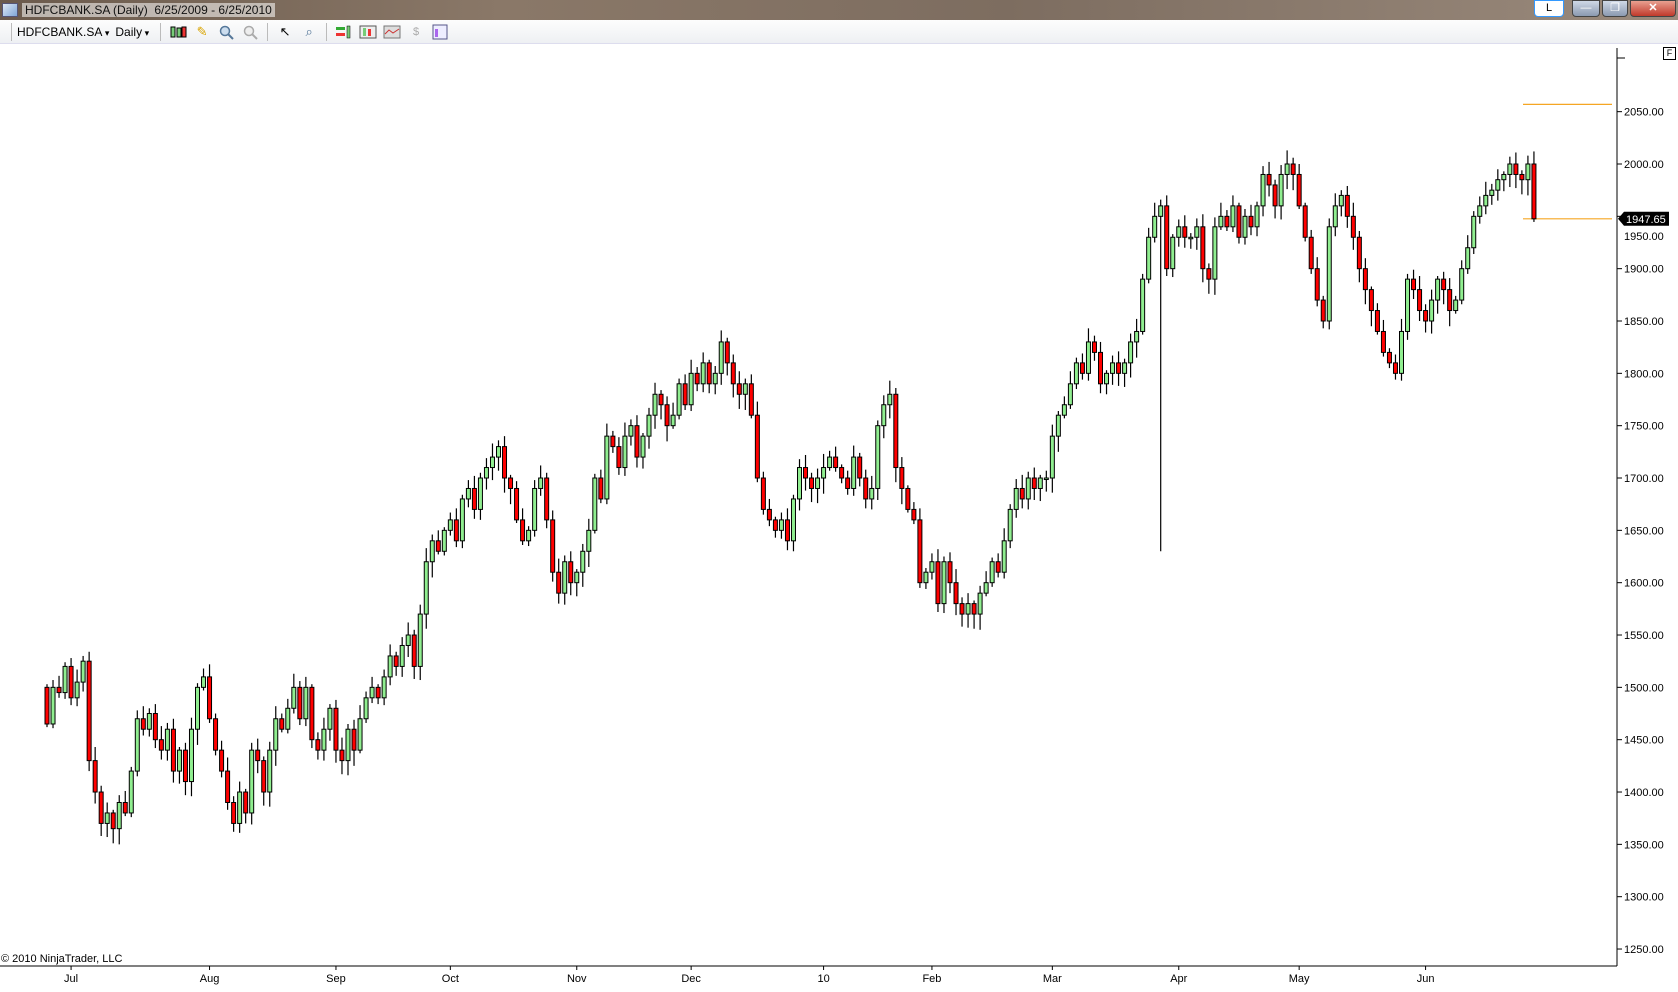 This screenshot has height=992, width=1678. What do you see at coordinates (309, 31) in the screenshot?
I see `magnifier-icon: ⌕` at bounding box center [309, 31].